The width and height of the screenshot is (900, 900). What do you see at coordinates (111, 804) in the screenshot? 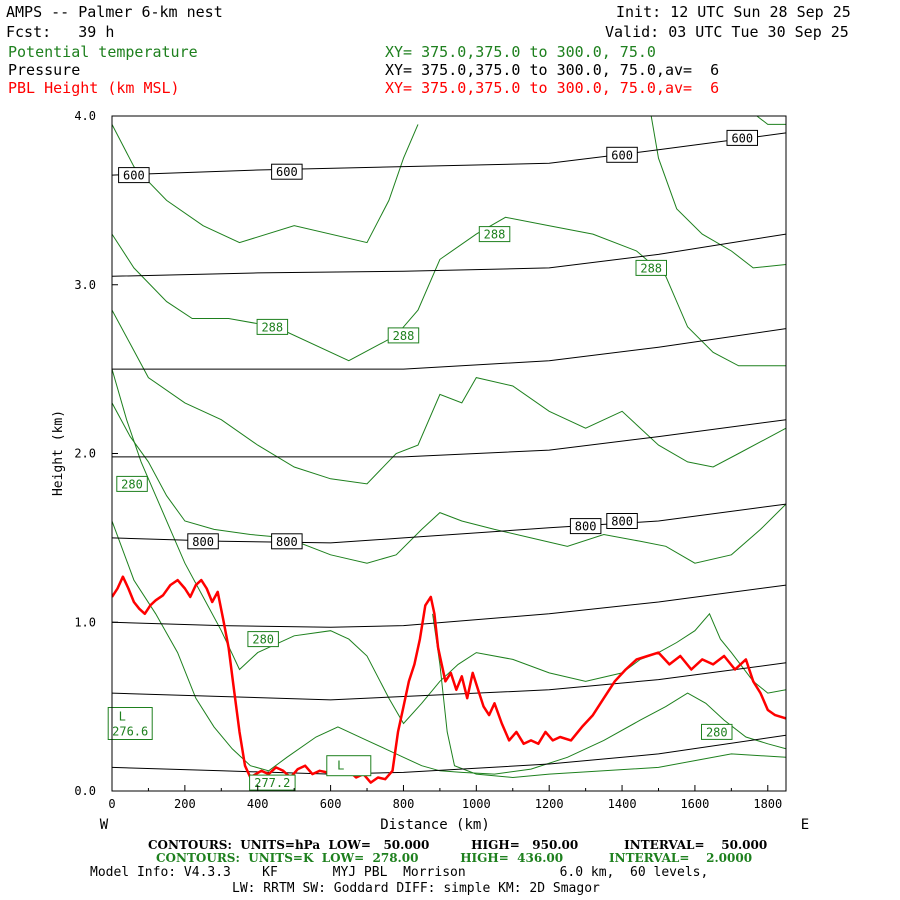
I see `x-tick-label: 0` at bounding box center [111, 804].